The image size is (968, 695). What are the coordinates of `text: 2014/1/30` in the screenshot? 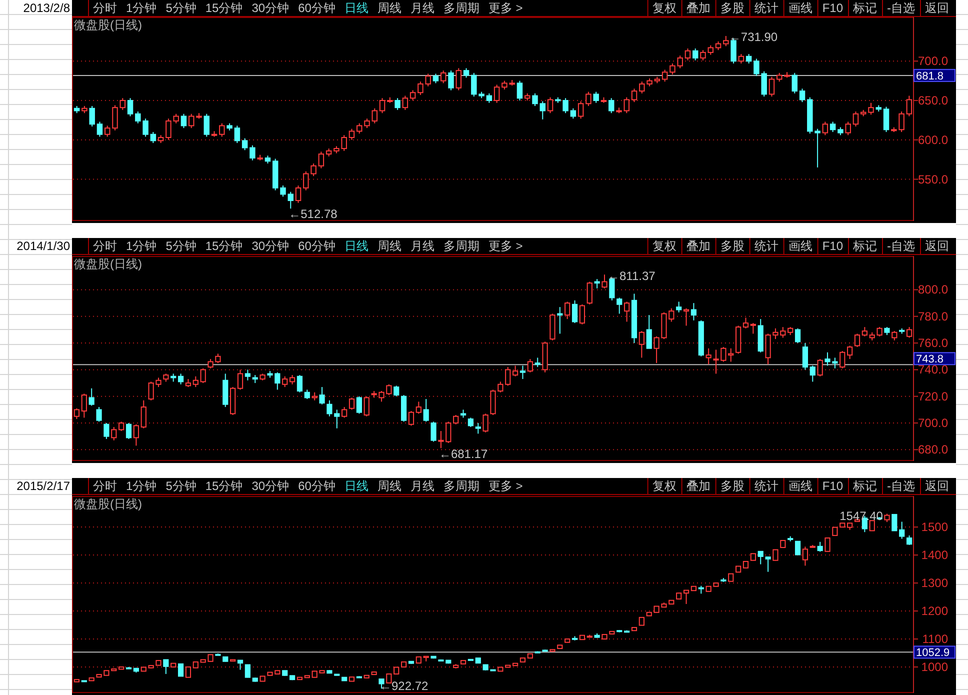 It's located at (43, 246).